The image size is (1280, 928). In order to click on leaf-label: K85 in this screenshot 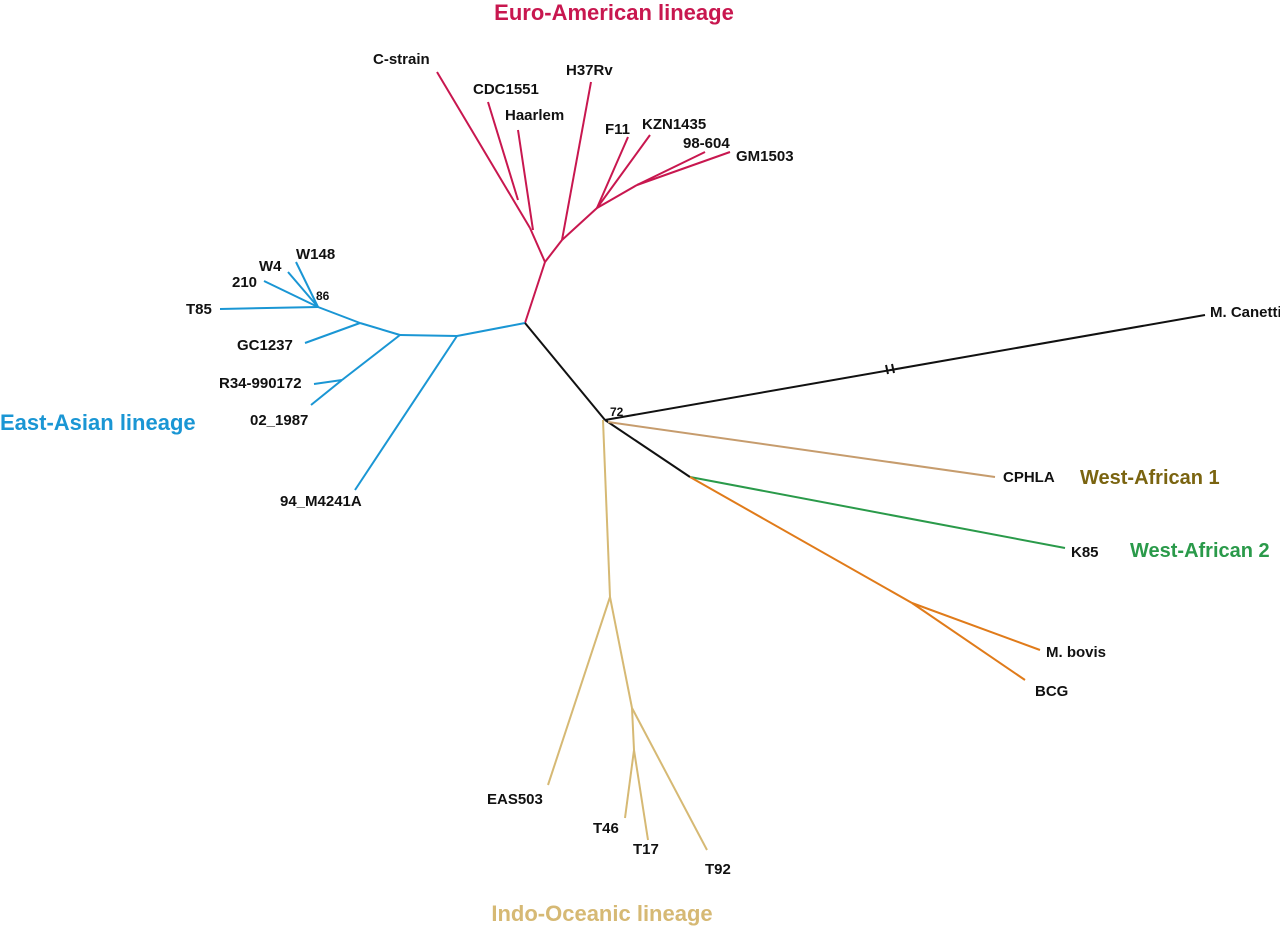, I will do `click(1085, 552)`.